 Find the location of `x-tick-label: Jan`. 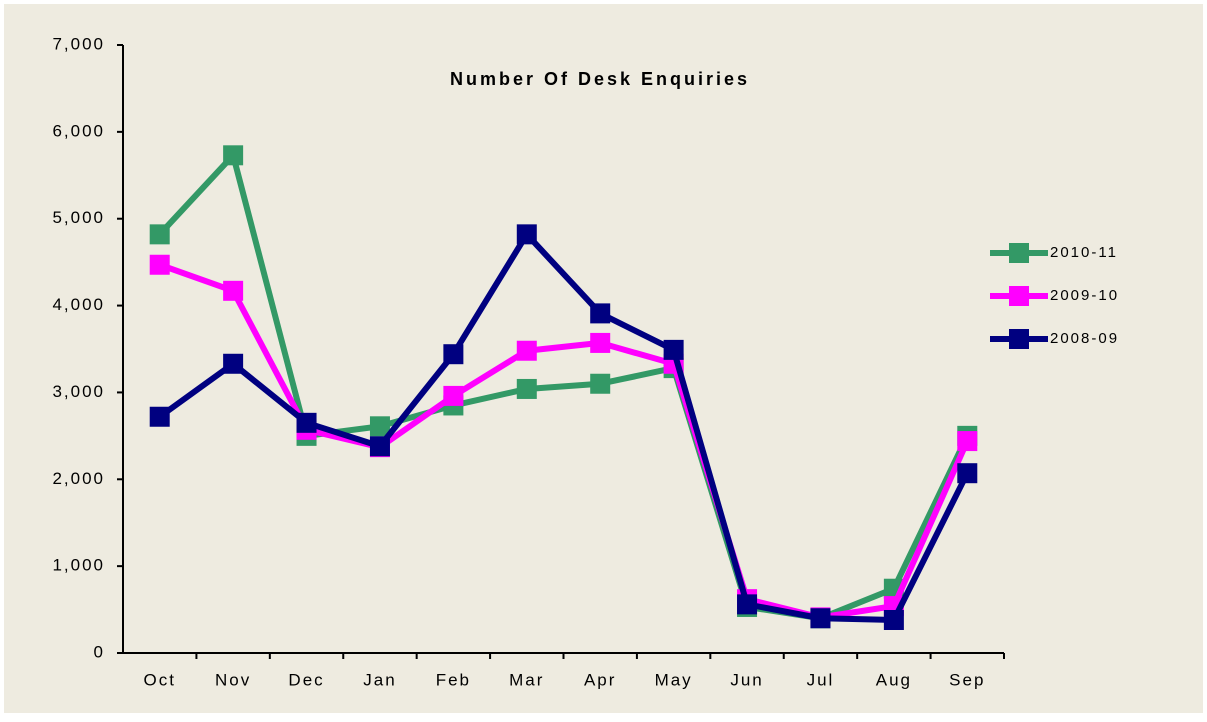

x-tick-label: Jan is located at coordinates (379, 679).